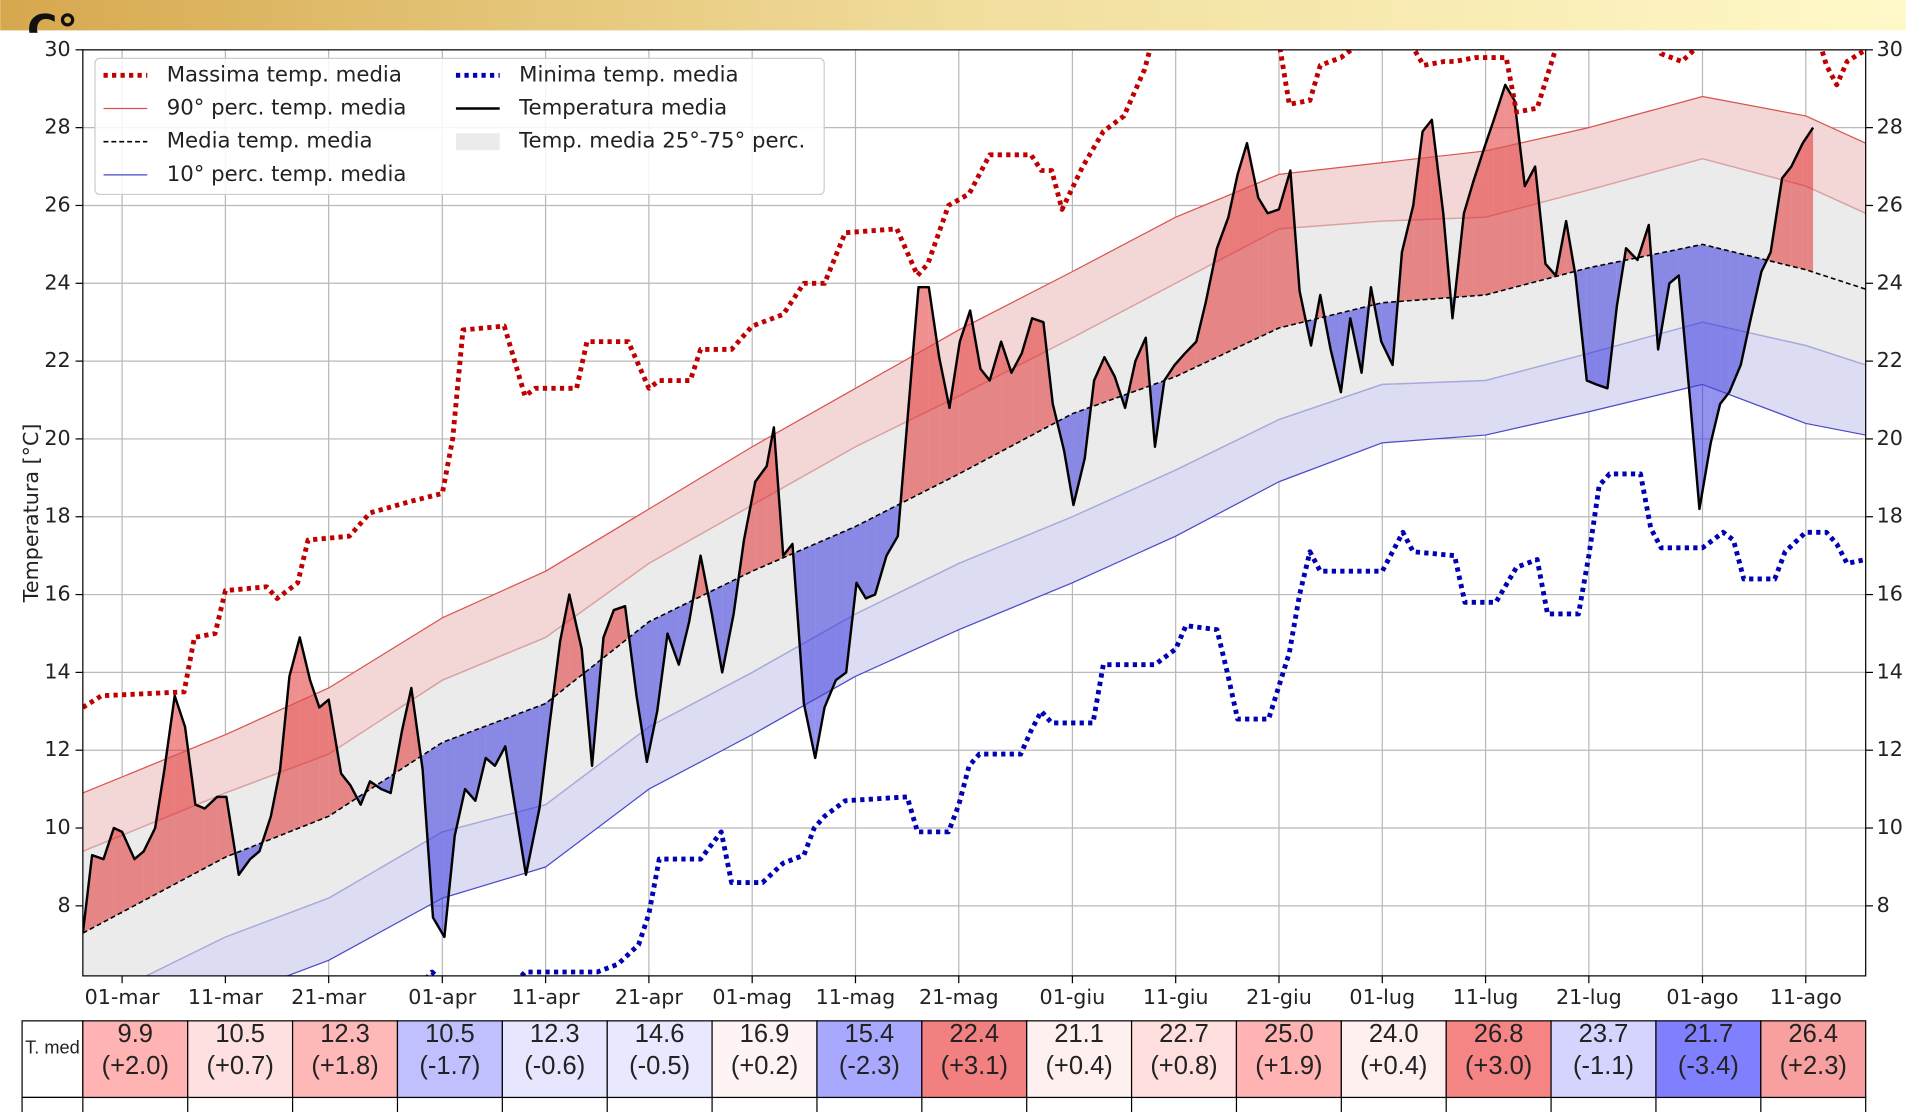 This screenshot has width=1906, height=1112. What do you see at coordinates (1890, 671) in the screenshot?
I see `y2-tick-label: 14` at bounding box center [1890, 671].